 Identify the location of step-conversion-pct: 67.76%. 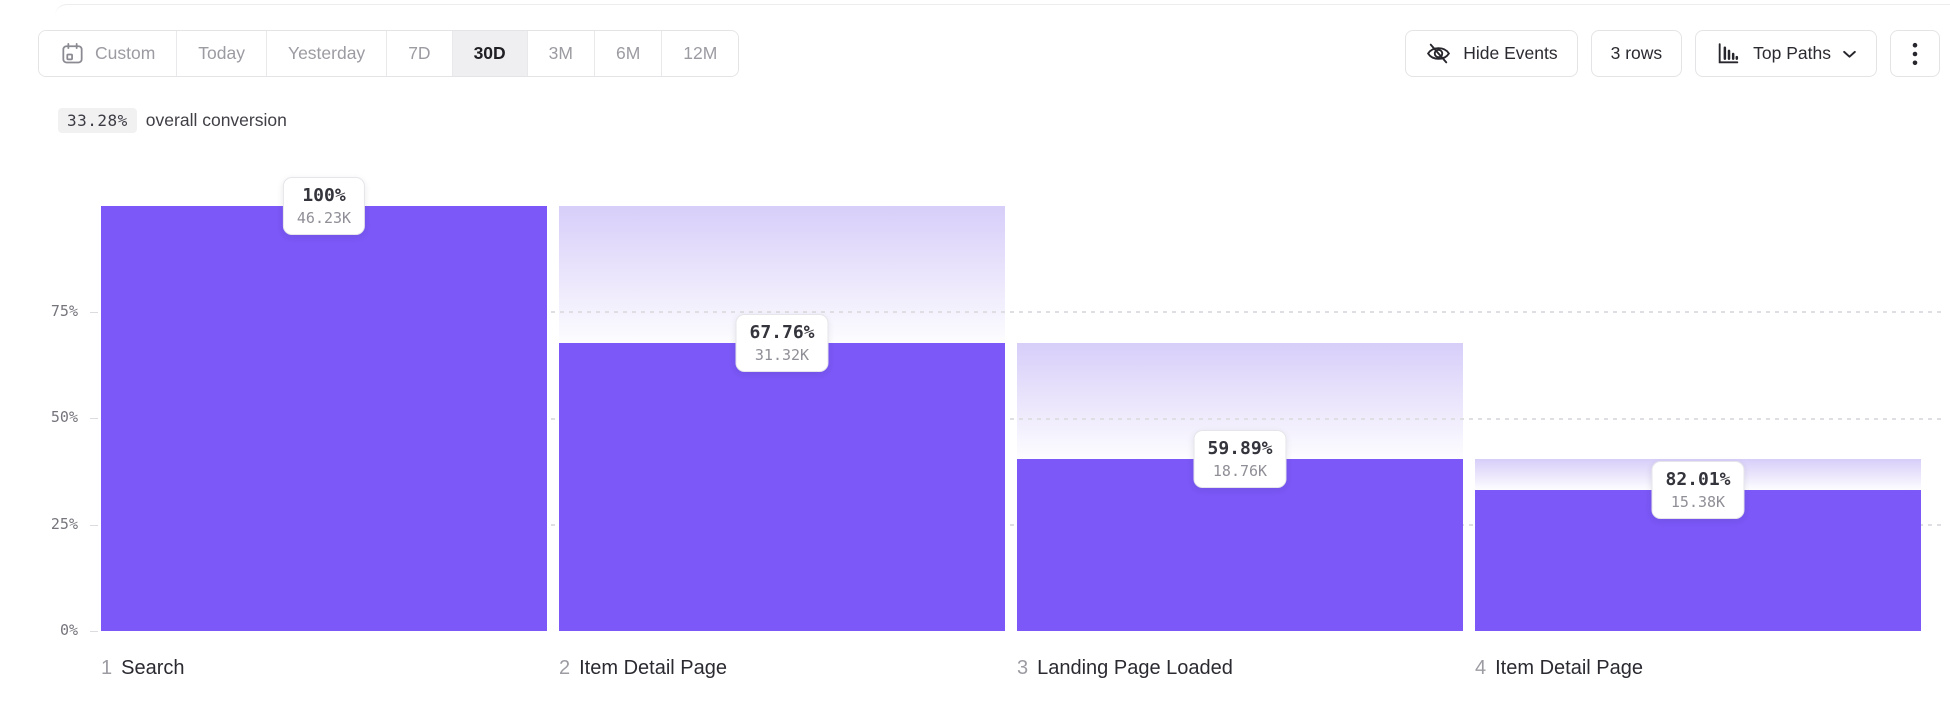
(782, 333).